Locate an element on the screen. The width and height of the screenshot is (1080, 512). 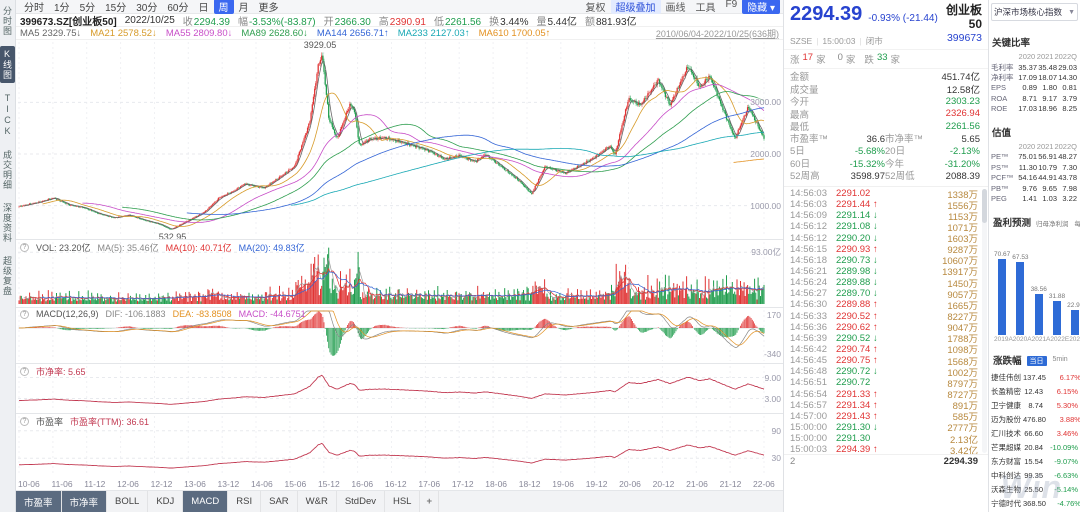
pb-ratio-pane: ? 市净率: 5.65 9.00 3.00 is located at coordinates (399, 389).